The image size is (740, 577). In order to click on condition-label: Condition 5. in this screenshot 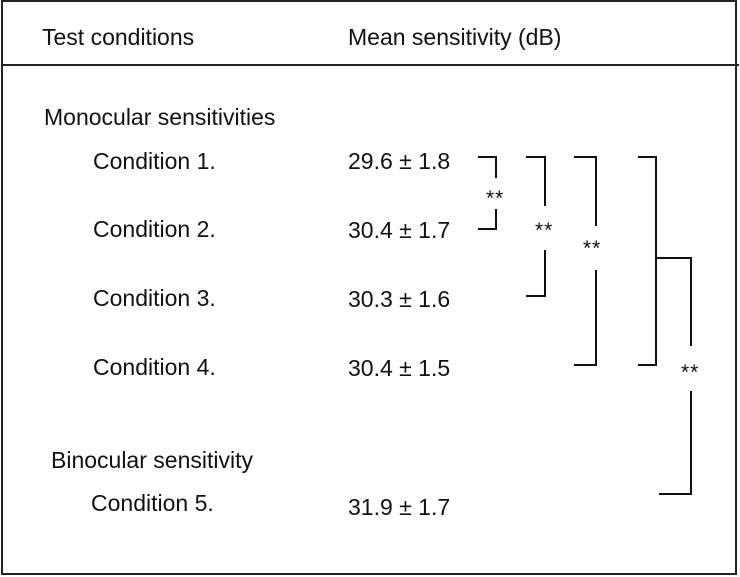, I will do `click(152, 503)`.